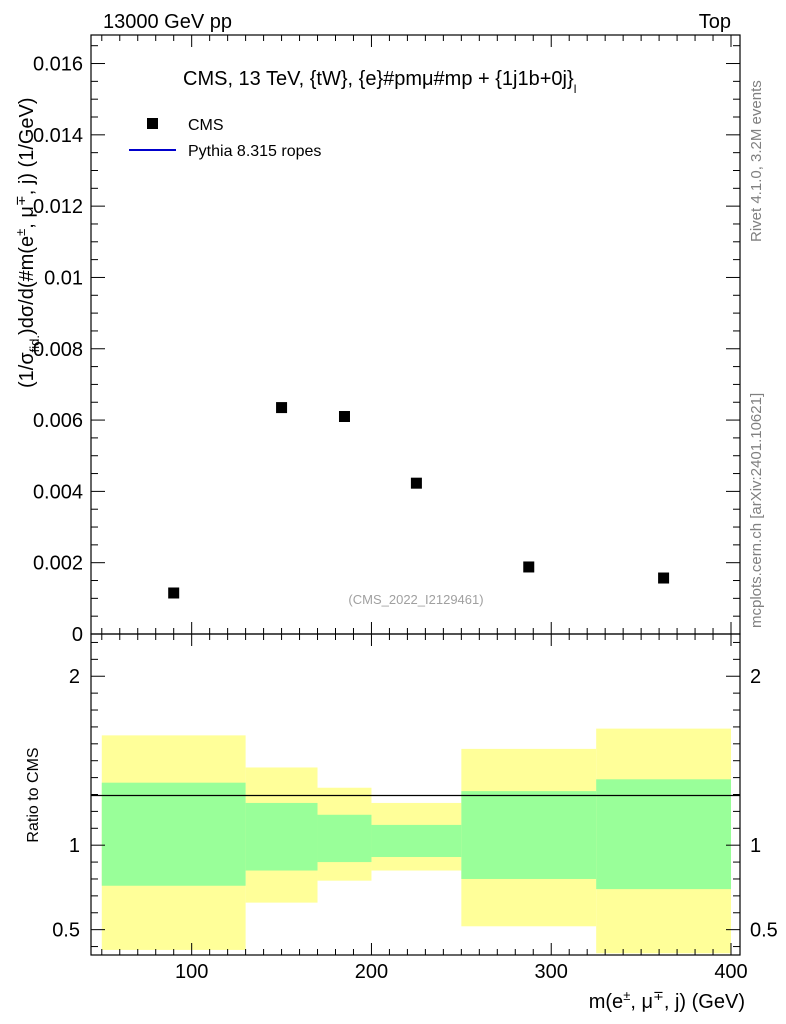  I want to click on analysis-watermark: (CMS_2022_I2129461), so click(415, 599).